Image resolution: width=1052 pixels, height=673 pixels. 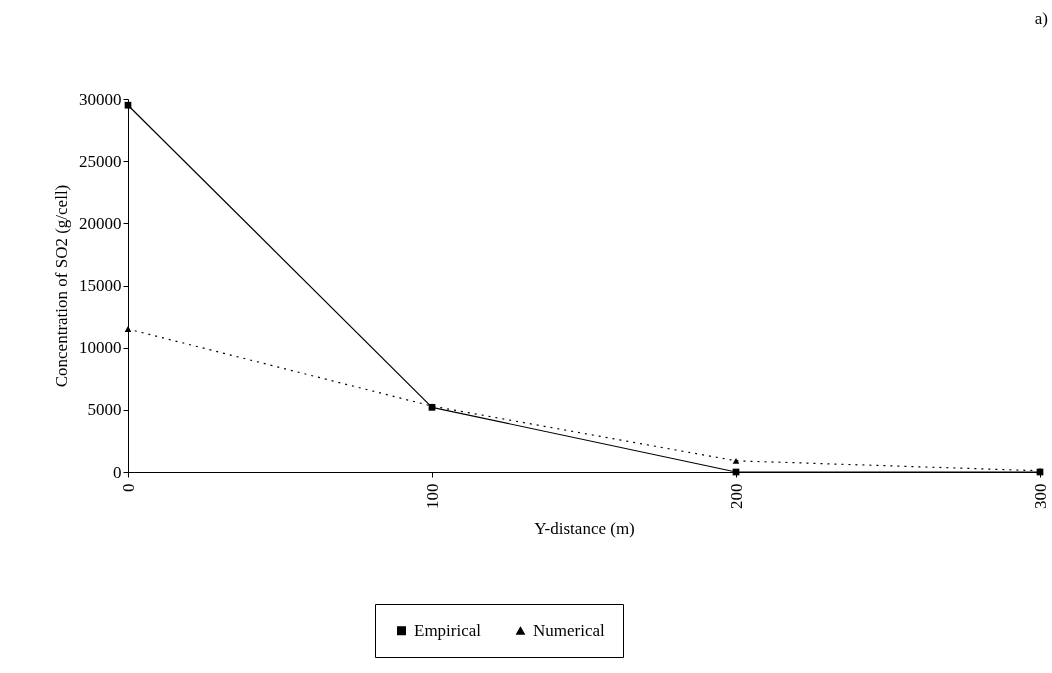 What do you see at coordinates (117, 472) in the screenshot?
I see `y-tick-label: 0` at bounding box center [117, 472].